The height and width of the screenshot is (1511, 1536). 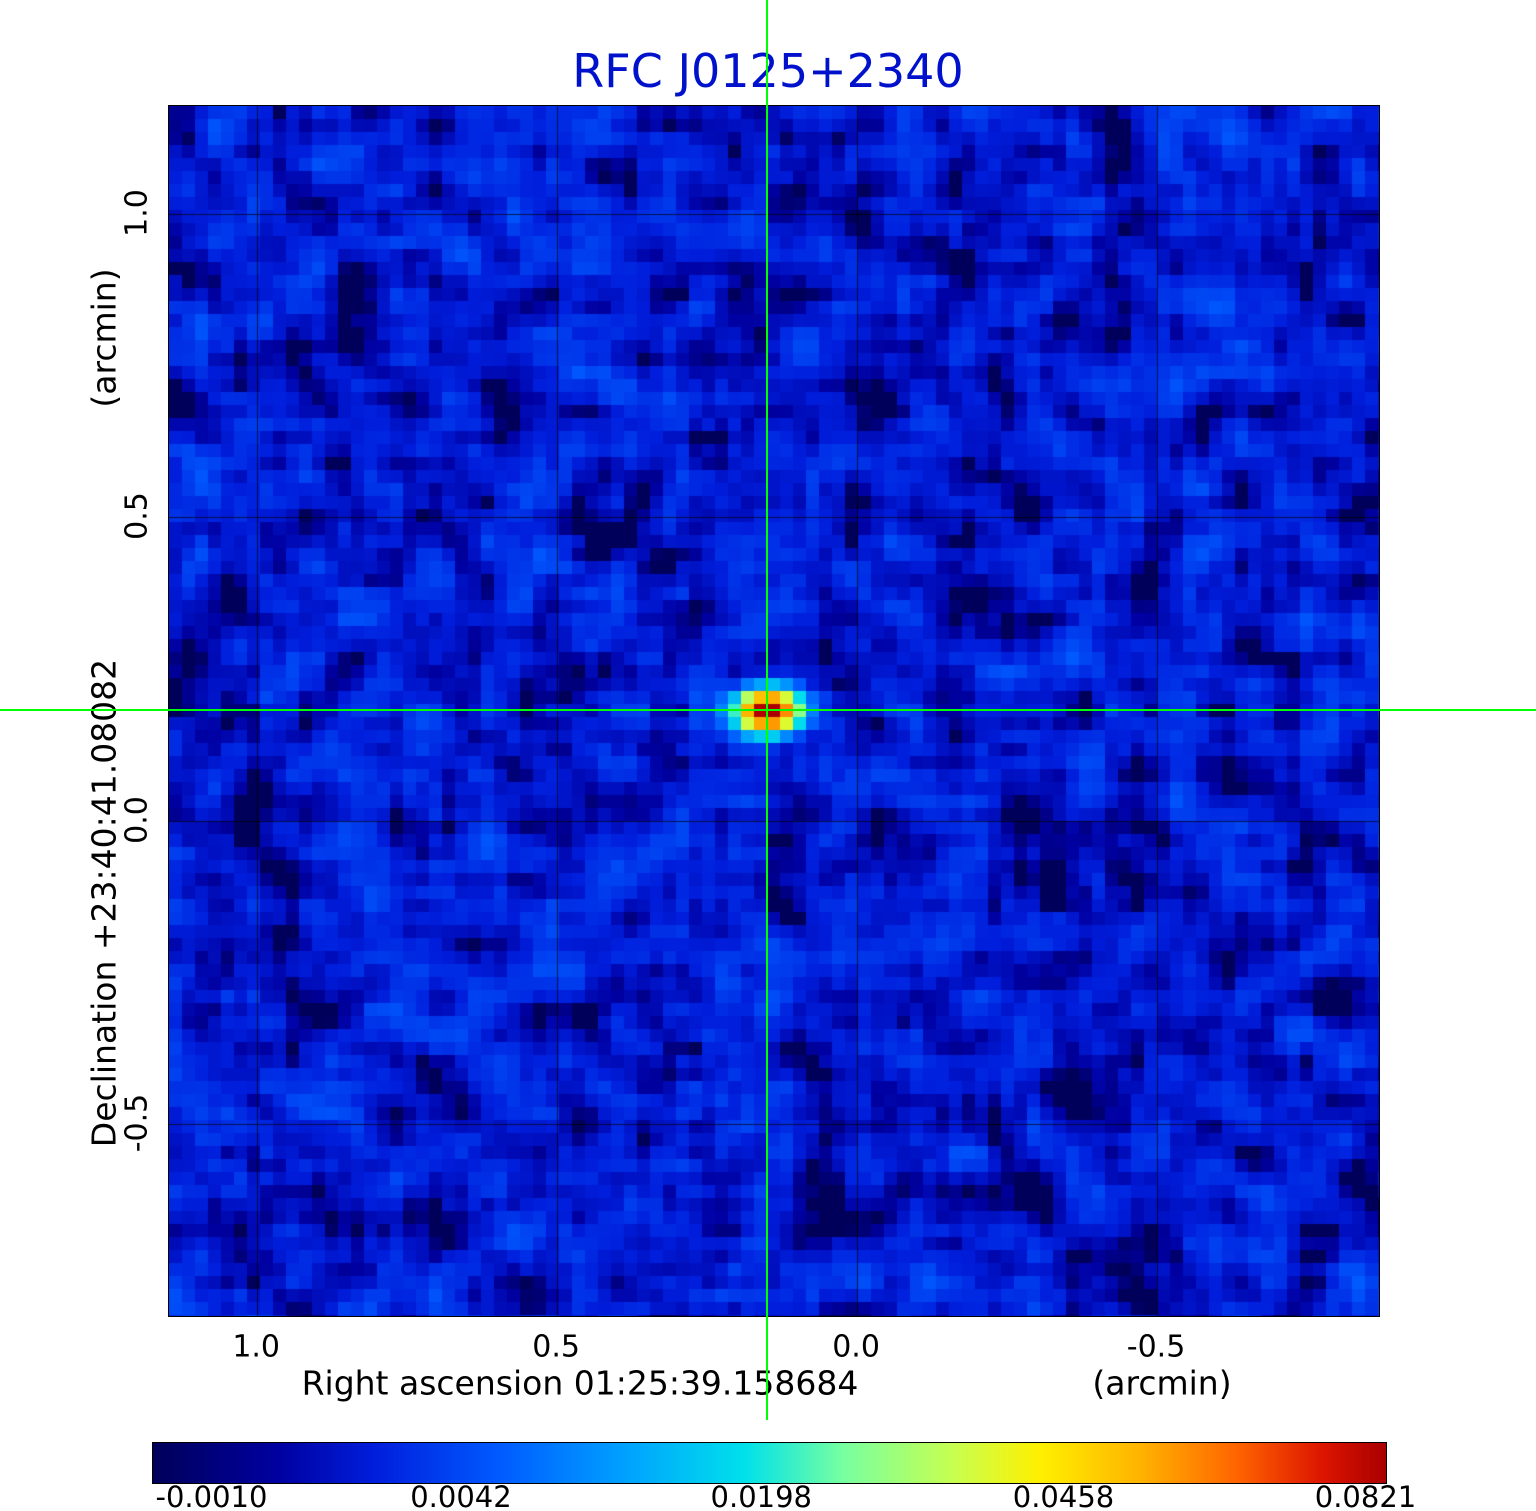 I want to click on colorbar-tick-label: 0.0198, so click(x=761, y=1495).